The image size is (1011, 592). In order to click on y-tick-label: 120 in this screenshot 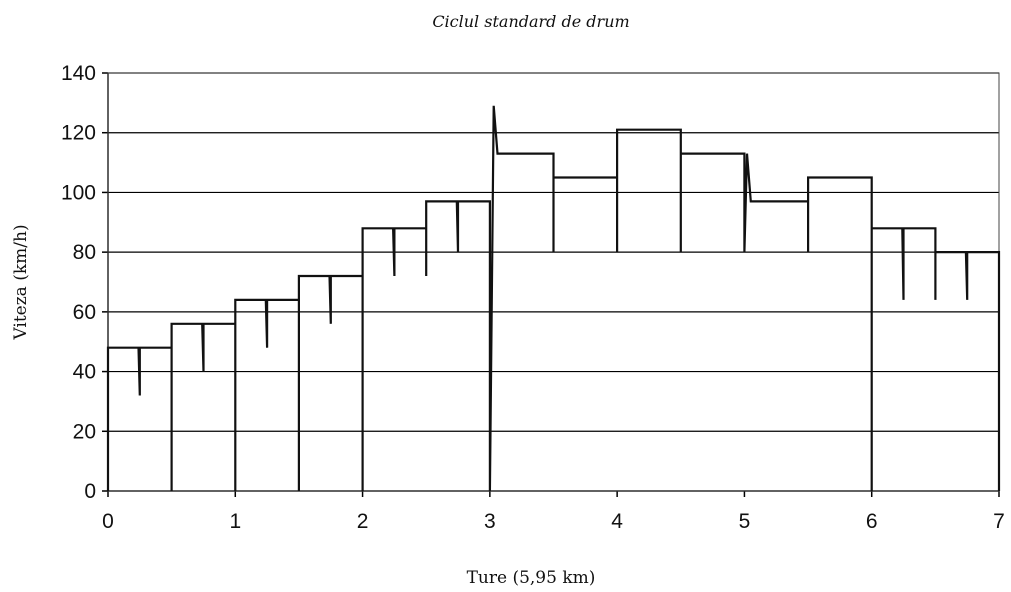, I will do `click(78, 133)`.